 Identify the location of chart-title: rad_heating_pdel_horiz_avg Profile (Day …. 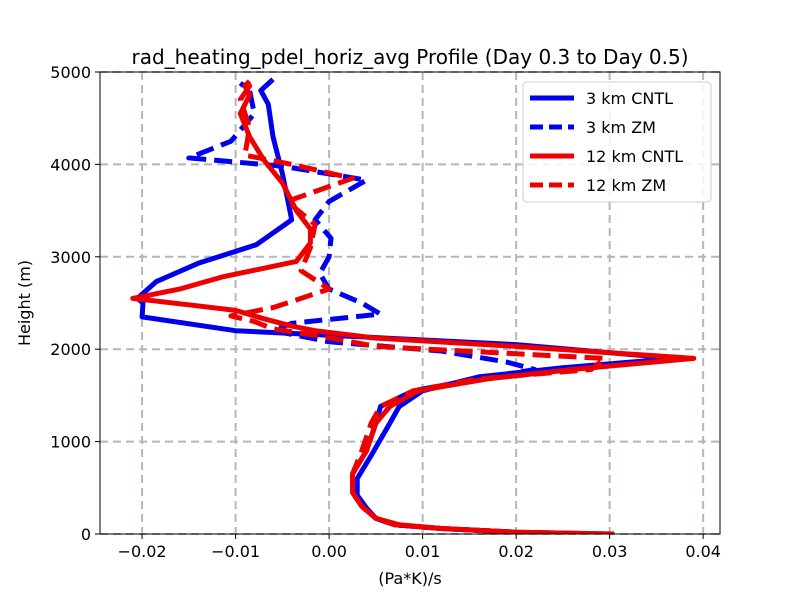
(409, 57).